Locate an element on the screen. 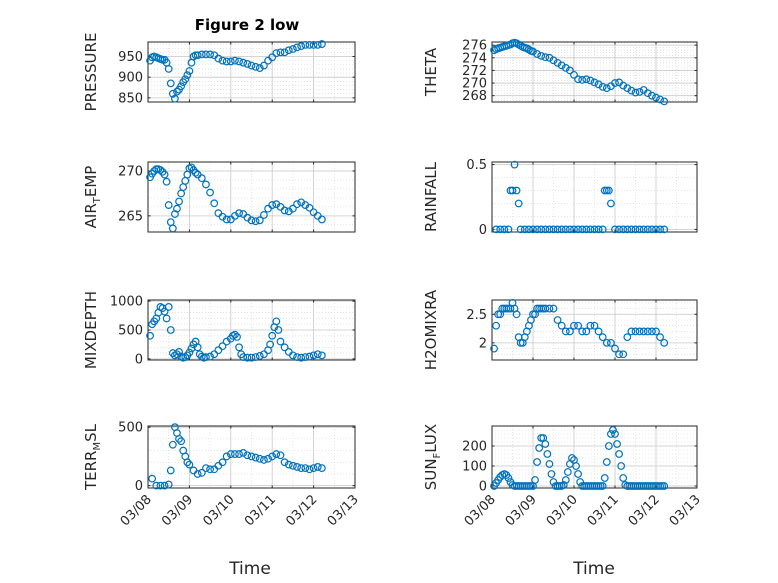  y-tick-label: 1000 is located at coordinates (126, 302).